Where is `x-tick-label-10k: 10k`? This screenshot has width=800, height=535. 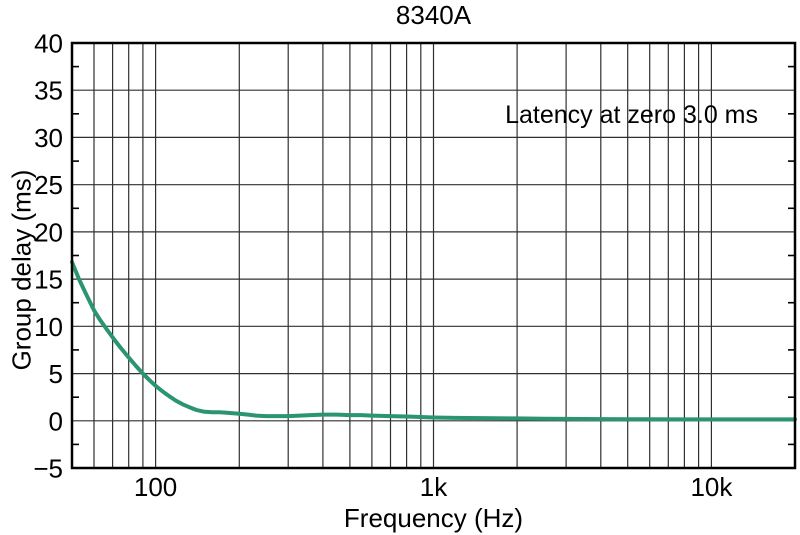 x-tick-label-10k: 10k is located at coordinates (711, 487).